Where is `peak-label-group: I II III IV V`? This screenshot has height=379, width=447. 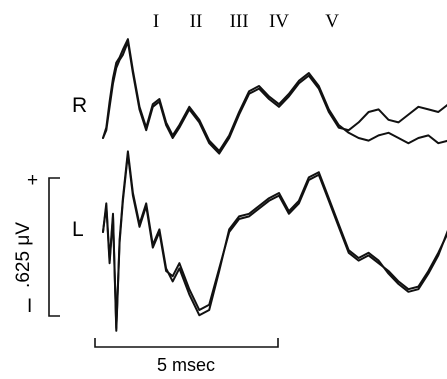 peak-label-group: I II III IV V is located at coordinates (246, 21).